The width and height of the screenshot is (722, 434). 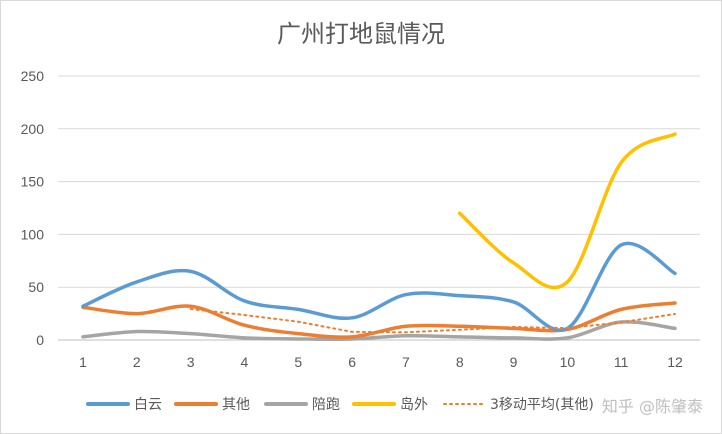 I want to click on legend-label: 白云, so click(x=148, y=405).